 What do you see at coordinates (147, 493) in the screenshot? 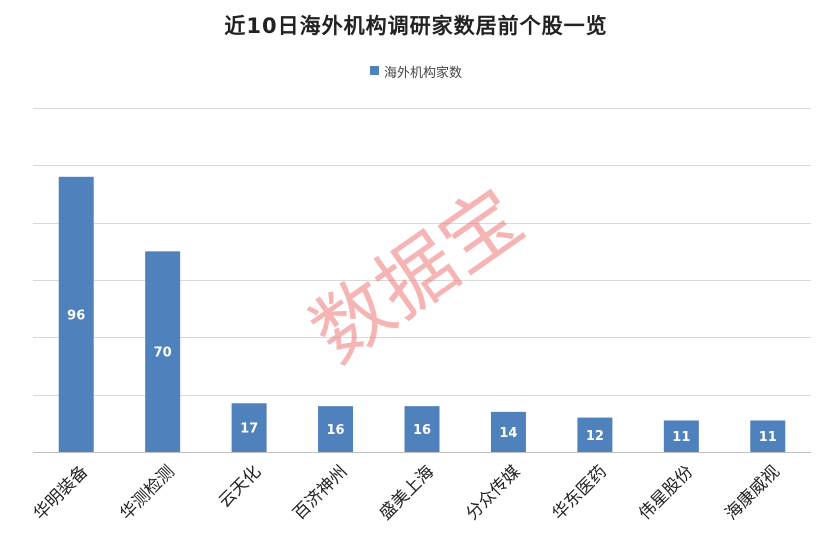
I see `category-label: 华测检测` at bounding box center [147, 493].